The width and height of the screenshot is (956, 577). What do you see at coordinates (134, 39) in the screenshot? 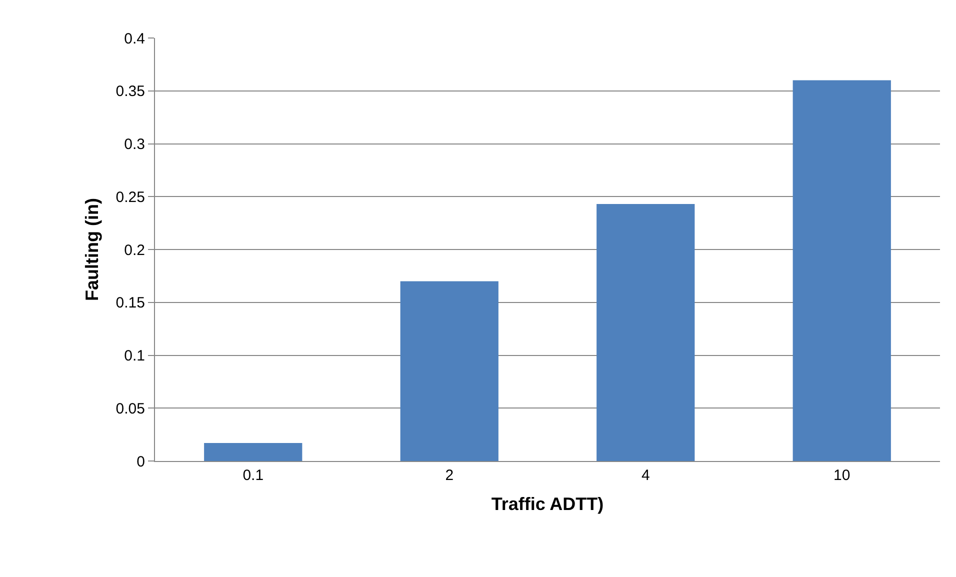
I see `y-tick-label: 0.4` at bounding box center [134, 39].